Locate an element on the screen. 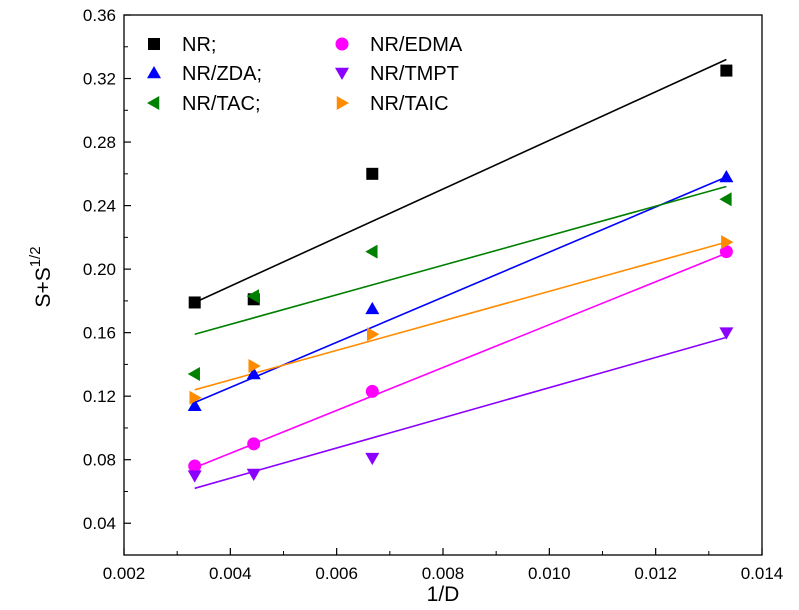 The width and height of the screenshot is (799, 610). y-axis-title-superscript: 1/2 is located at coordinates (35, 256).